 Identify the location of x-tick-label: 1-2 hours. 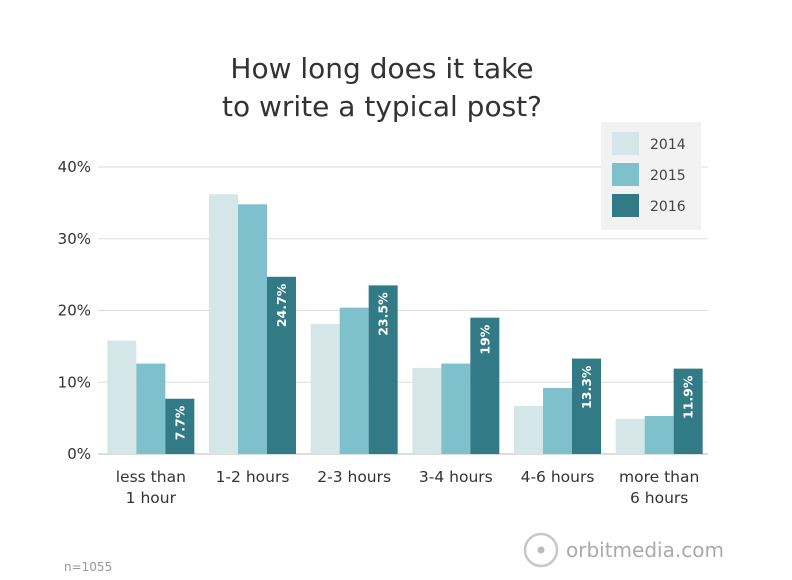
(253, 477).